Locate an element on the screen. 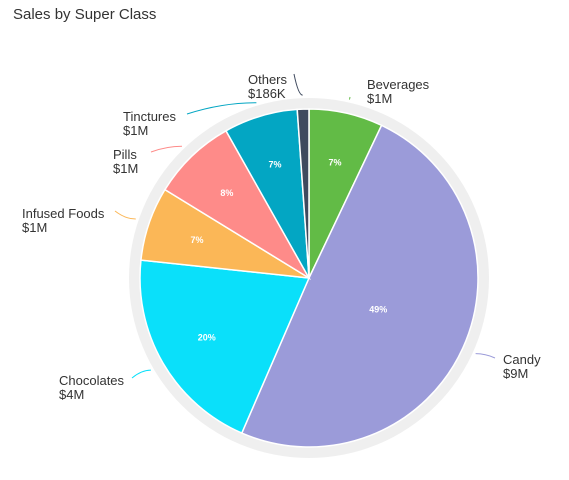  pie-slice-chocolates is located at coordinates (225, 347).